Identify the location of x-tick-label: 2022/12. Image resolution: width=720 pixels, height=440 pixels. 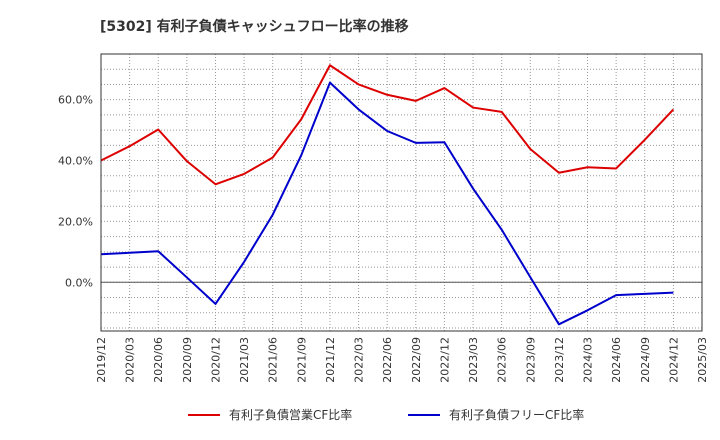
(444, 360).